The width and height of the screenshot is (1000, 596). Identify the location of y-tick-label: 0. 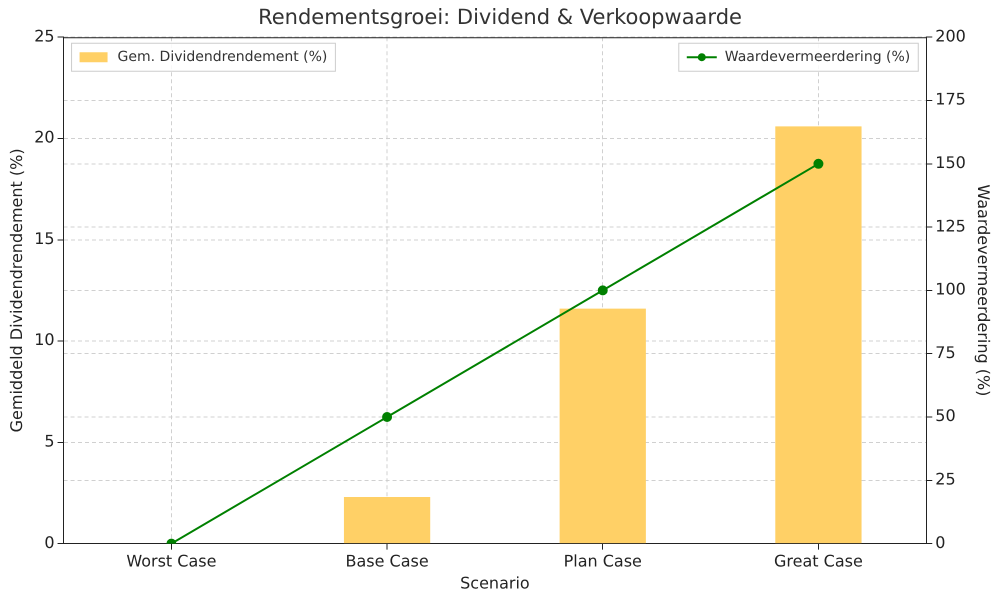
(49, 542).